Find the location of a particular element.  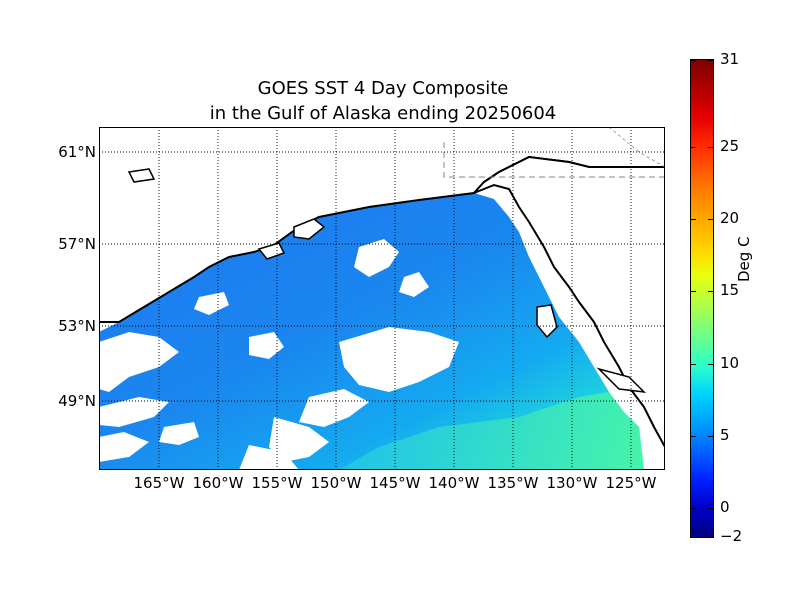

lon-label-145w: 145°W is located at coordinates (395, 483).